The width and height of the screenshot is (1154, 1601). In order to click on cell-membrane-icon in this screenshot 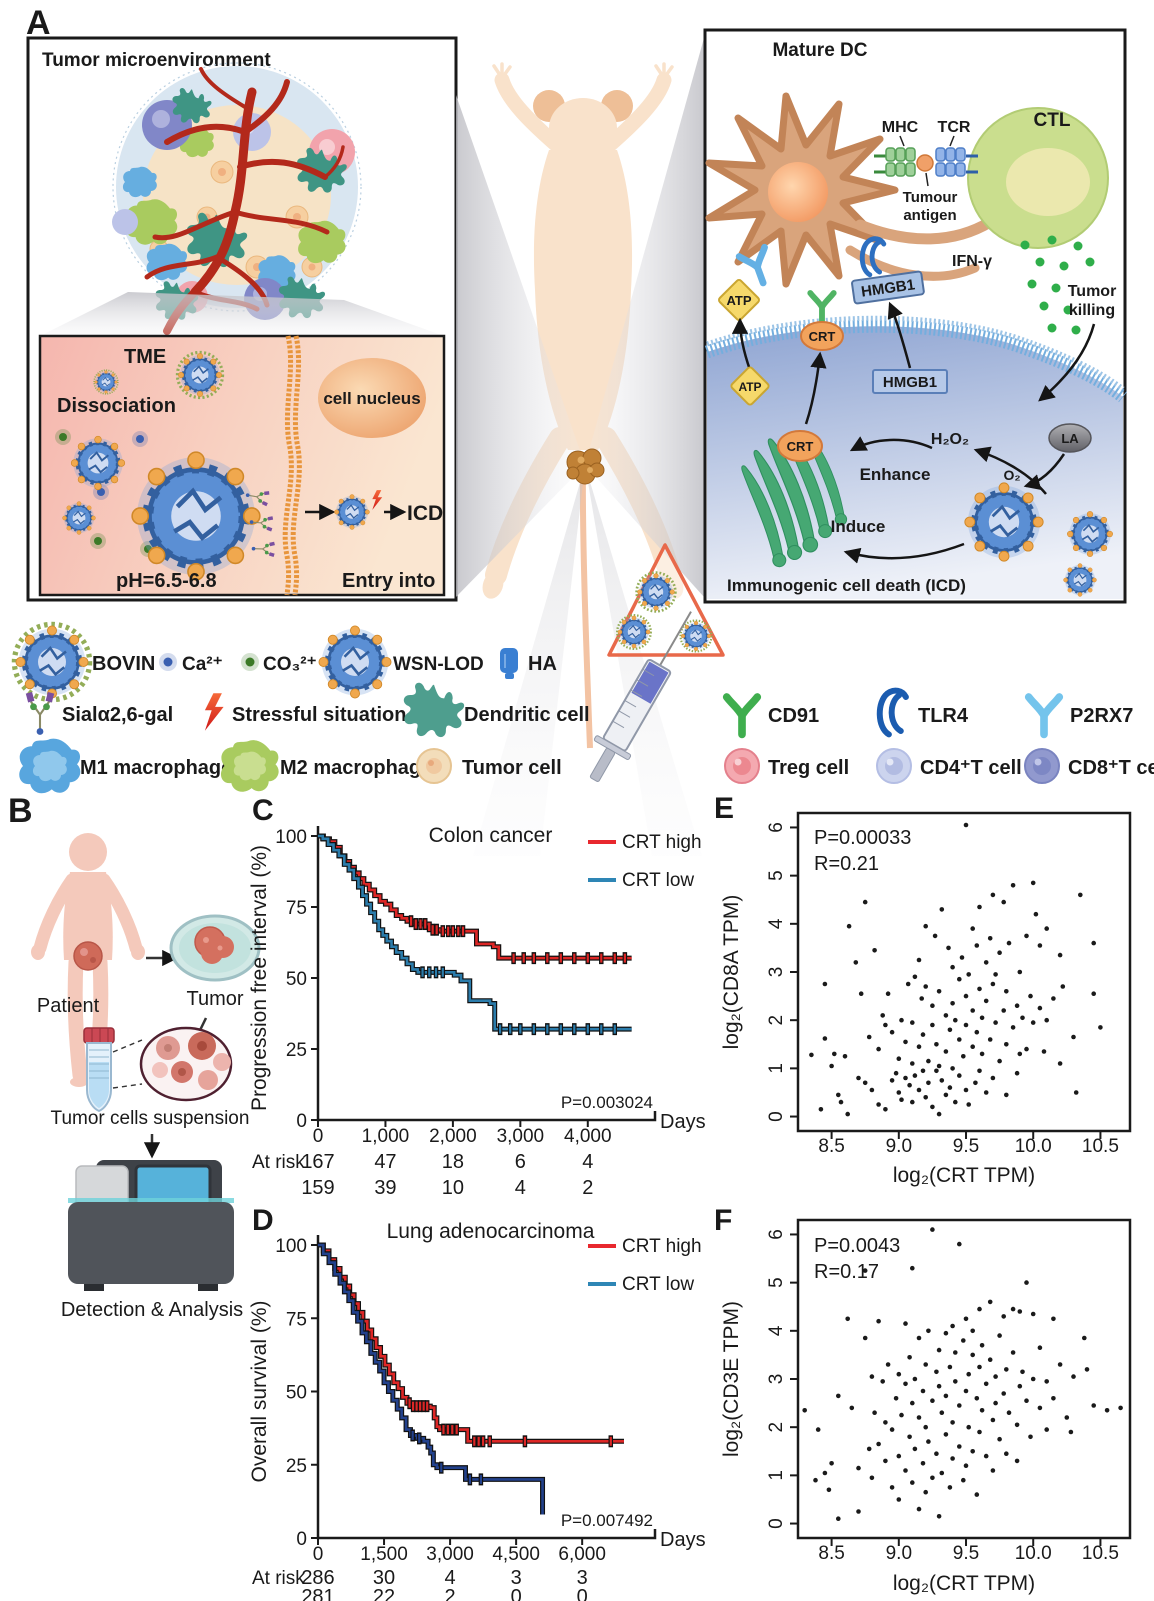, I will do `click(292, 465)`.